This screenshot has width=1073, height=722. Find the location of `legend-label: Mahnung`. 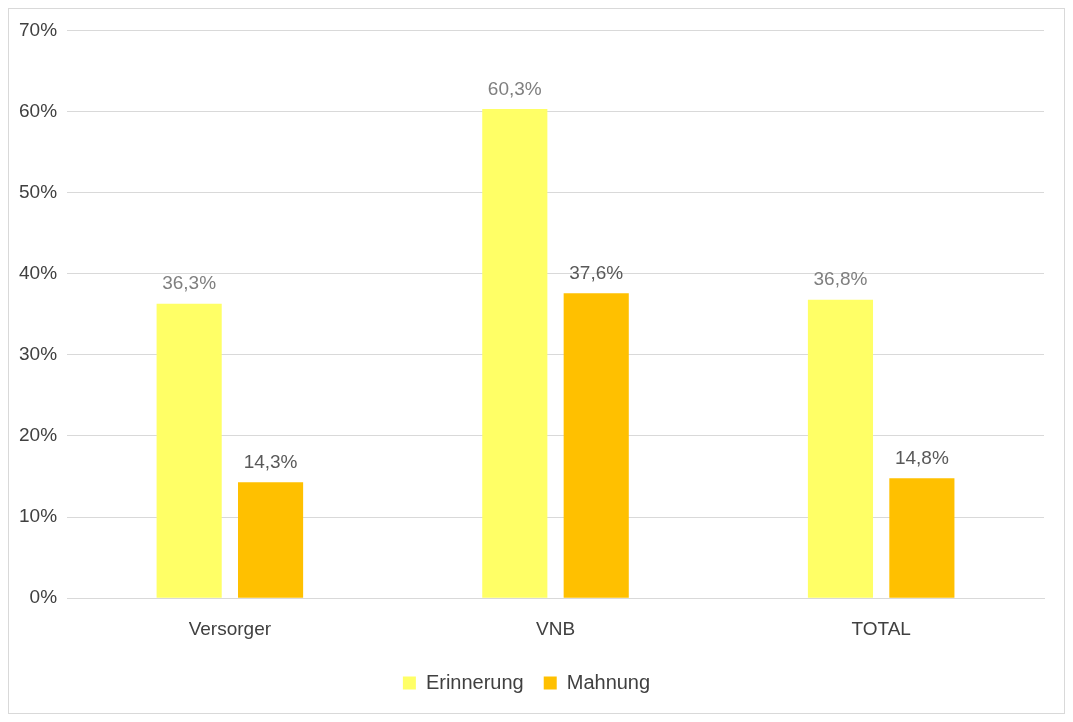

legend-label: Mahnung is located at coordinates (608, 681).